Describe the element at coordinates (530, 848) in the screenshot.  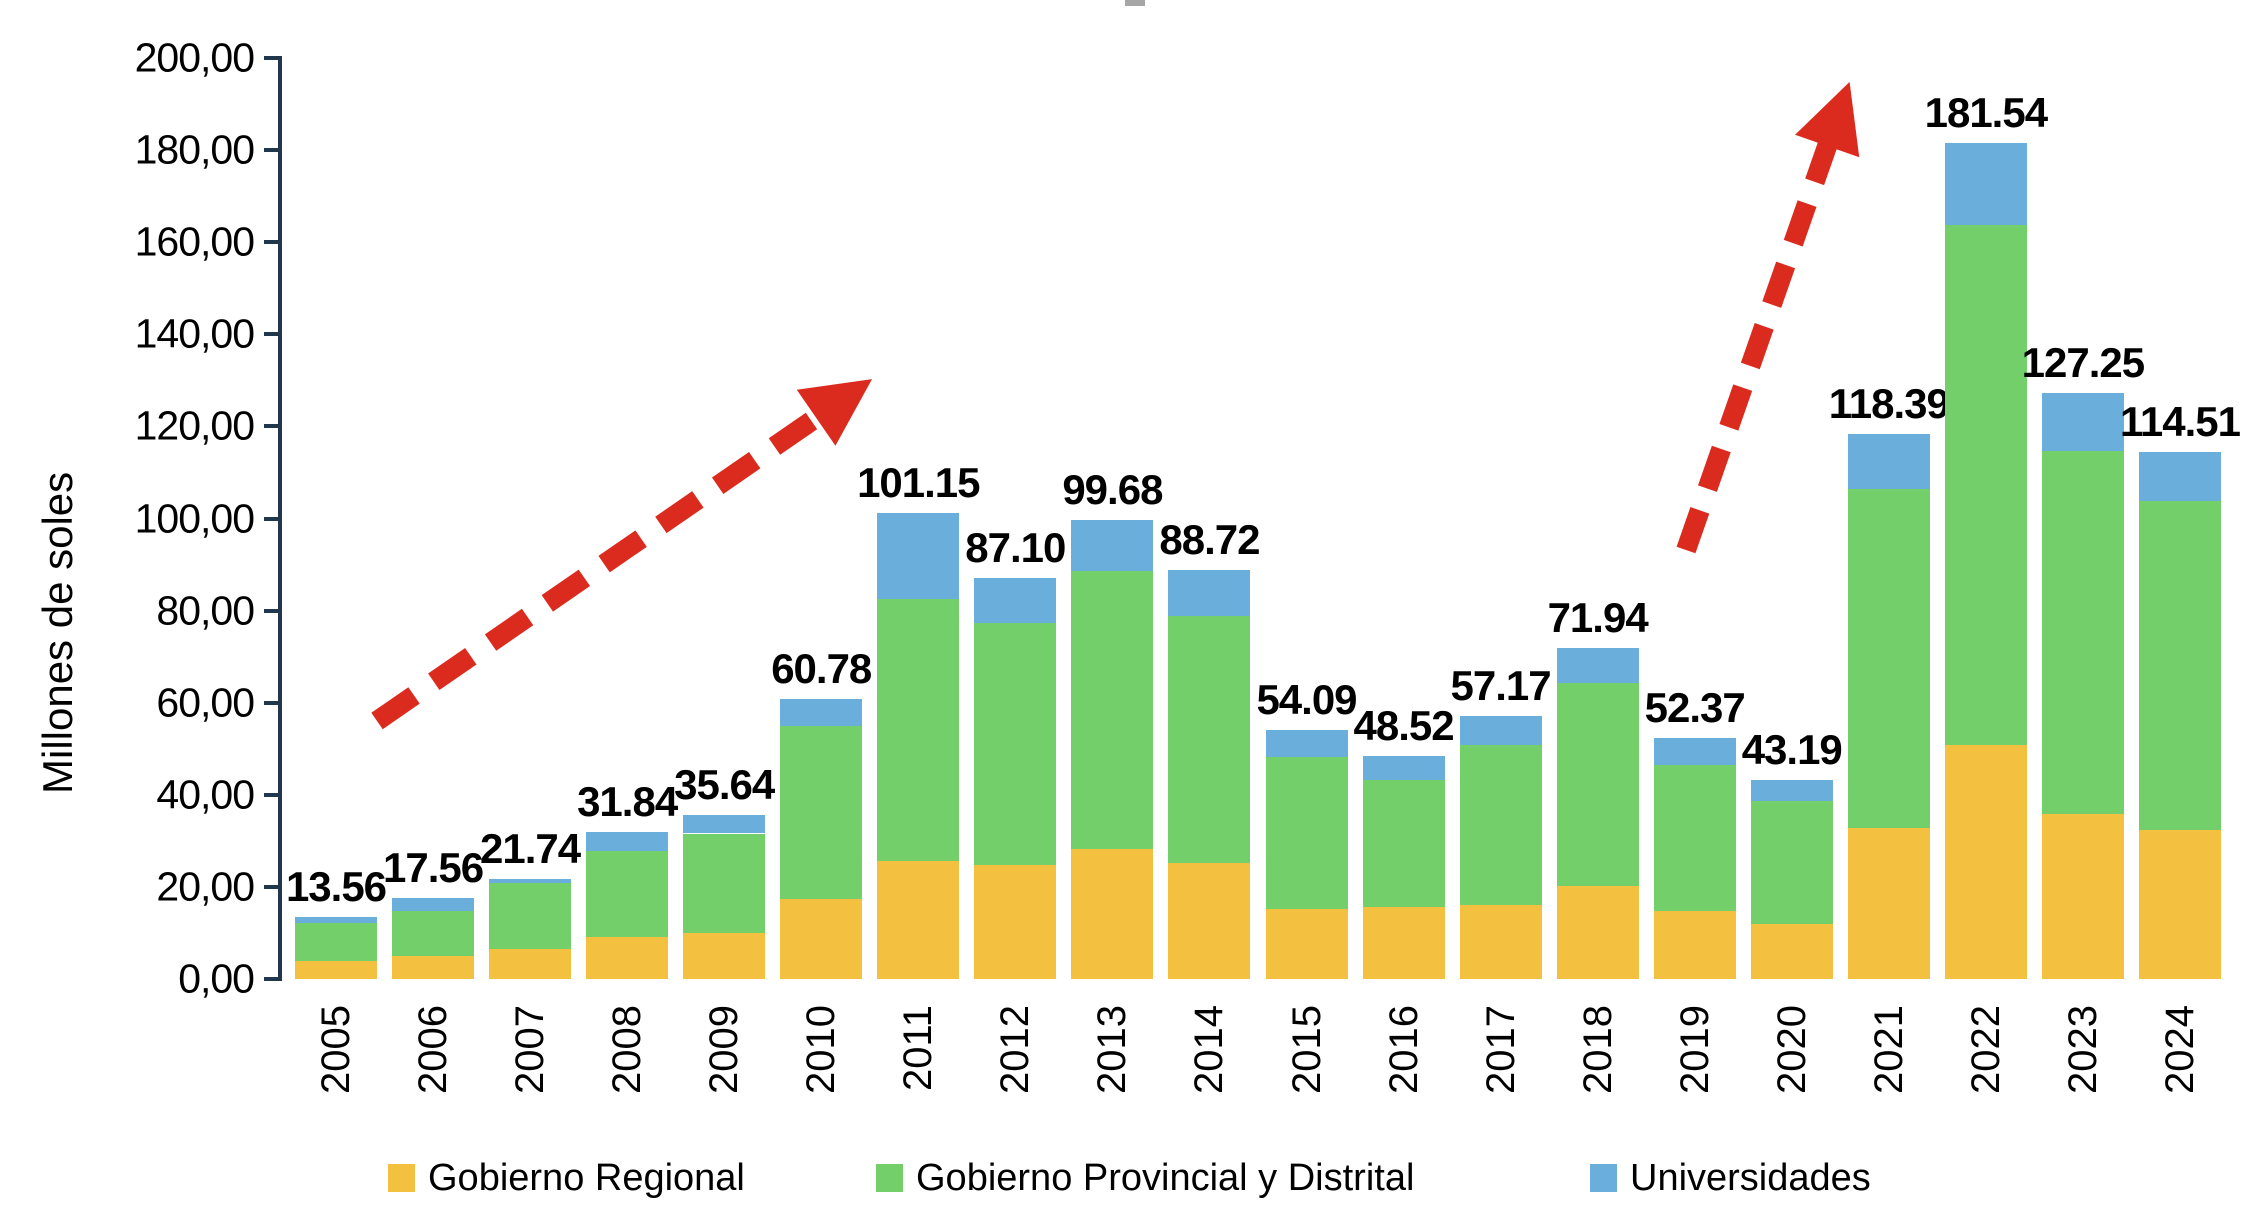
I see `bar-total-label: 21.74` at that location.